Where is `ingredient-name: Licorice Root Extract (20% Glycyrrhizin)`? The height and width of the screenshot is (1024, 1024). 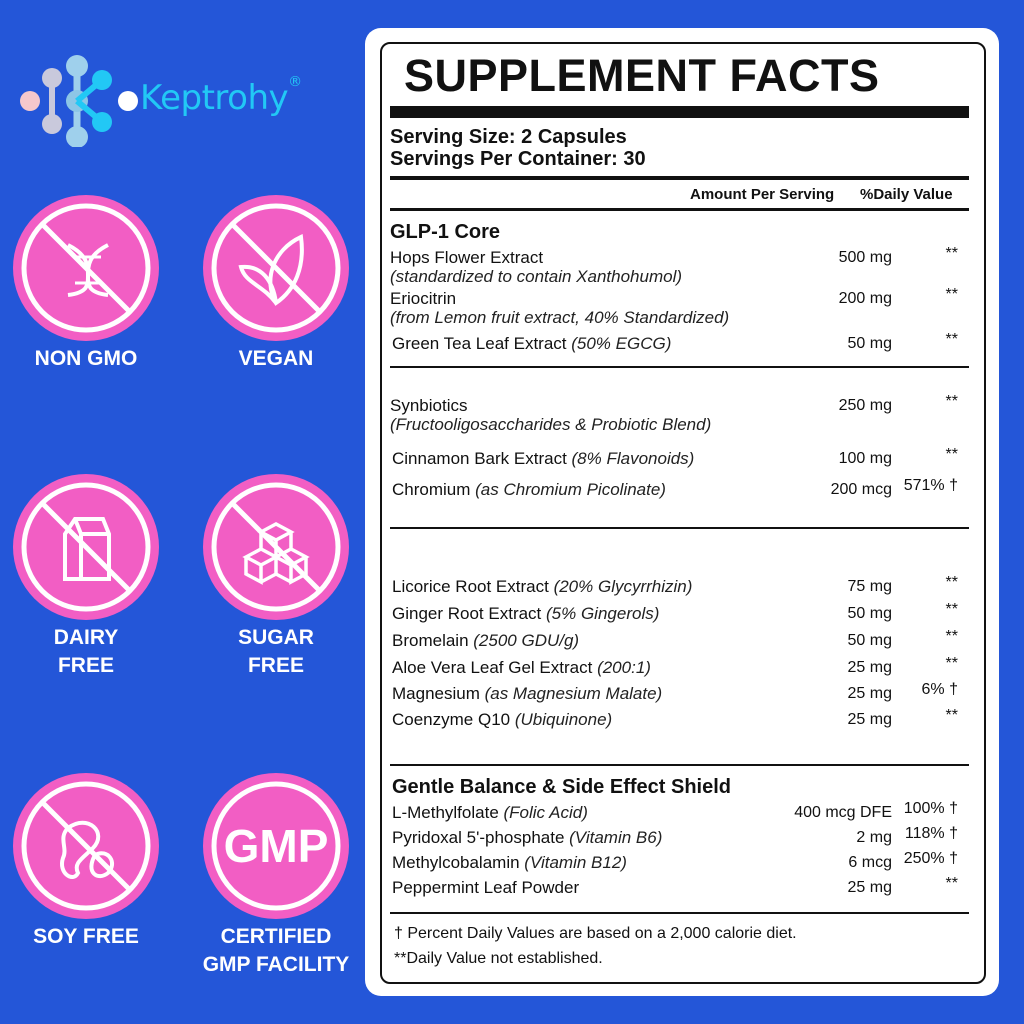
ingredient-name: Licorice Root Extract (20% Glycyrrhizin) is located at coordinates (542, 587).